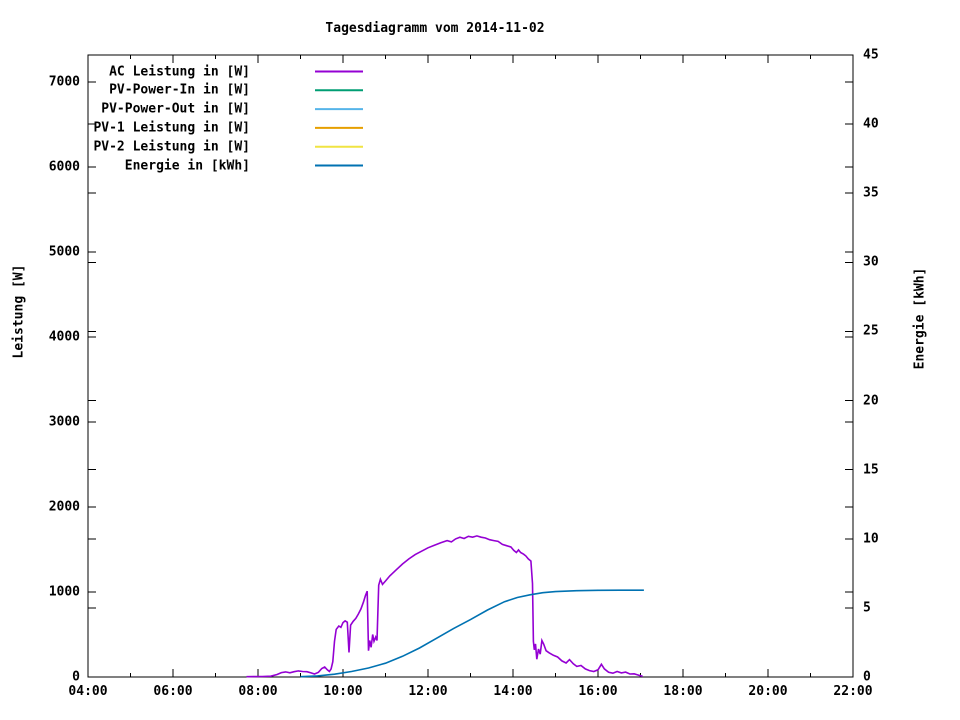 The width and height of the screenshot is (960, 720). I want to click on legend-item-pv-2-leistung: PV-2 Leistung in [W], so click(171, 147).